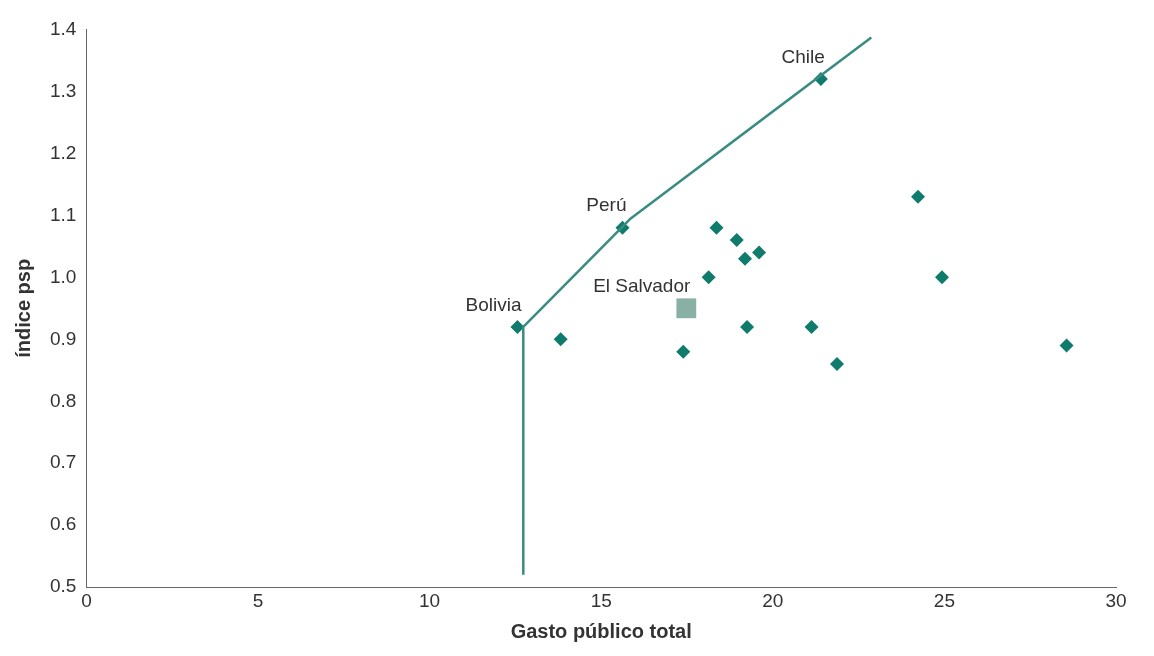 This screenshot has width=1154, height=656. I want to click on y-tick-label: 1.4, so click(63, 28).